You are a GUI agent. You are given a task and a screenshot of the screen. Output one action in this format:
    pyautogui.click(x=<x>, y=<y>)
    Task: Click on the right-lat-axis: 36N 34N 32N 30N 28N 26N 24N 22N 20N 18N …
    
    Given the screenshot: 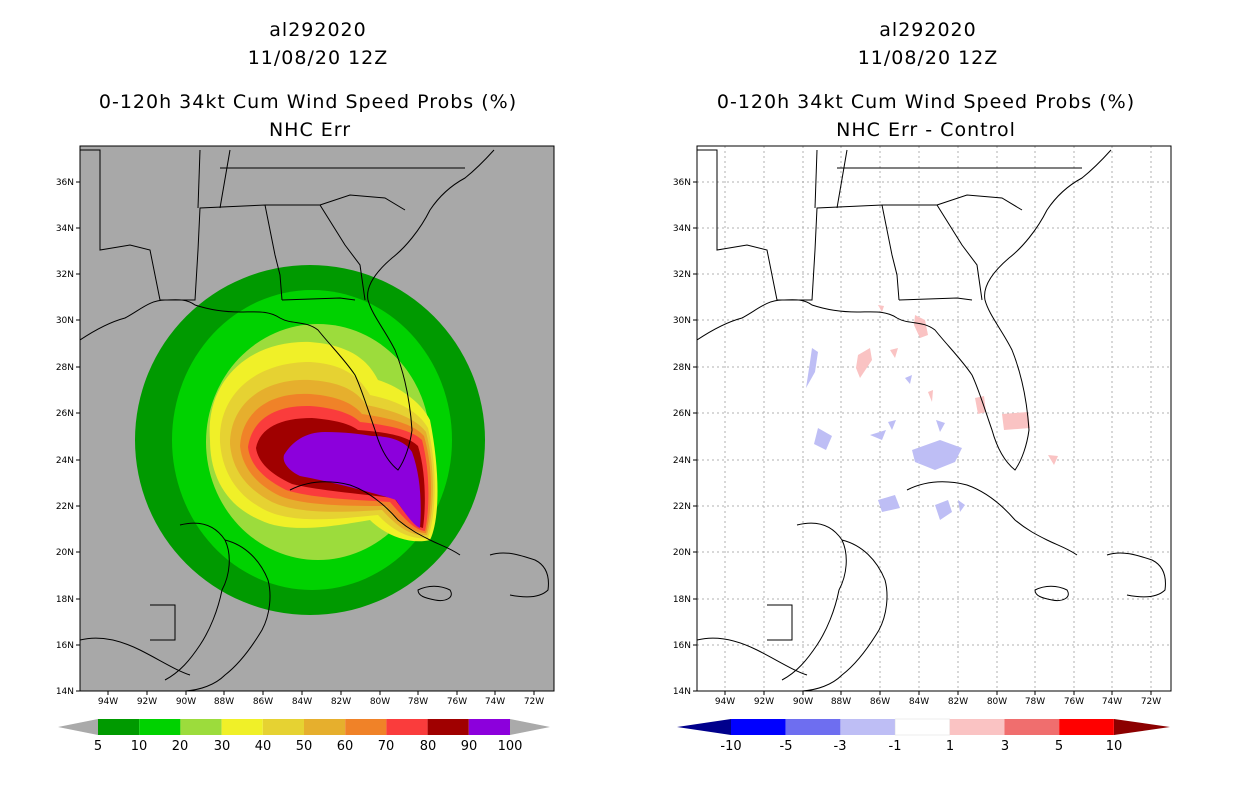 What is the action you would take?
    pyautogui.click(x=685, y=437)
    